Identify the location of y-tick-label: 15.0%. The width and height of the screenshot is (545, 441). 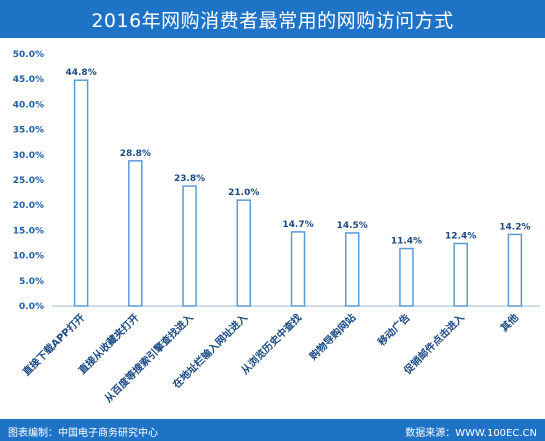
(28, 231).